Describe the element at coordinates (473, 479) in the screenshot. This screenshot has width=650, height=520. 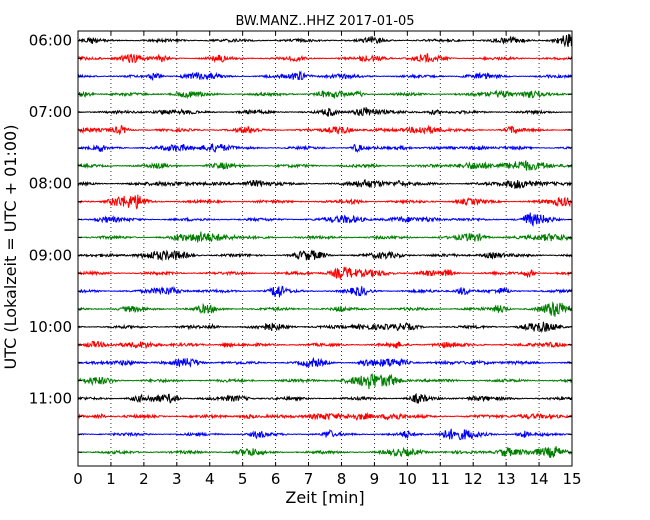
I see `x-tick-label: 12` at that location.